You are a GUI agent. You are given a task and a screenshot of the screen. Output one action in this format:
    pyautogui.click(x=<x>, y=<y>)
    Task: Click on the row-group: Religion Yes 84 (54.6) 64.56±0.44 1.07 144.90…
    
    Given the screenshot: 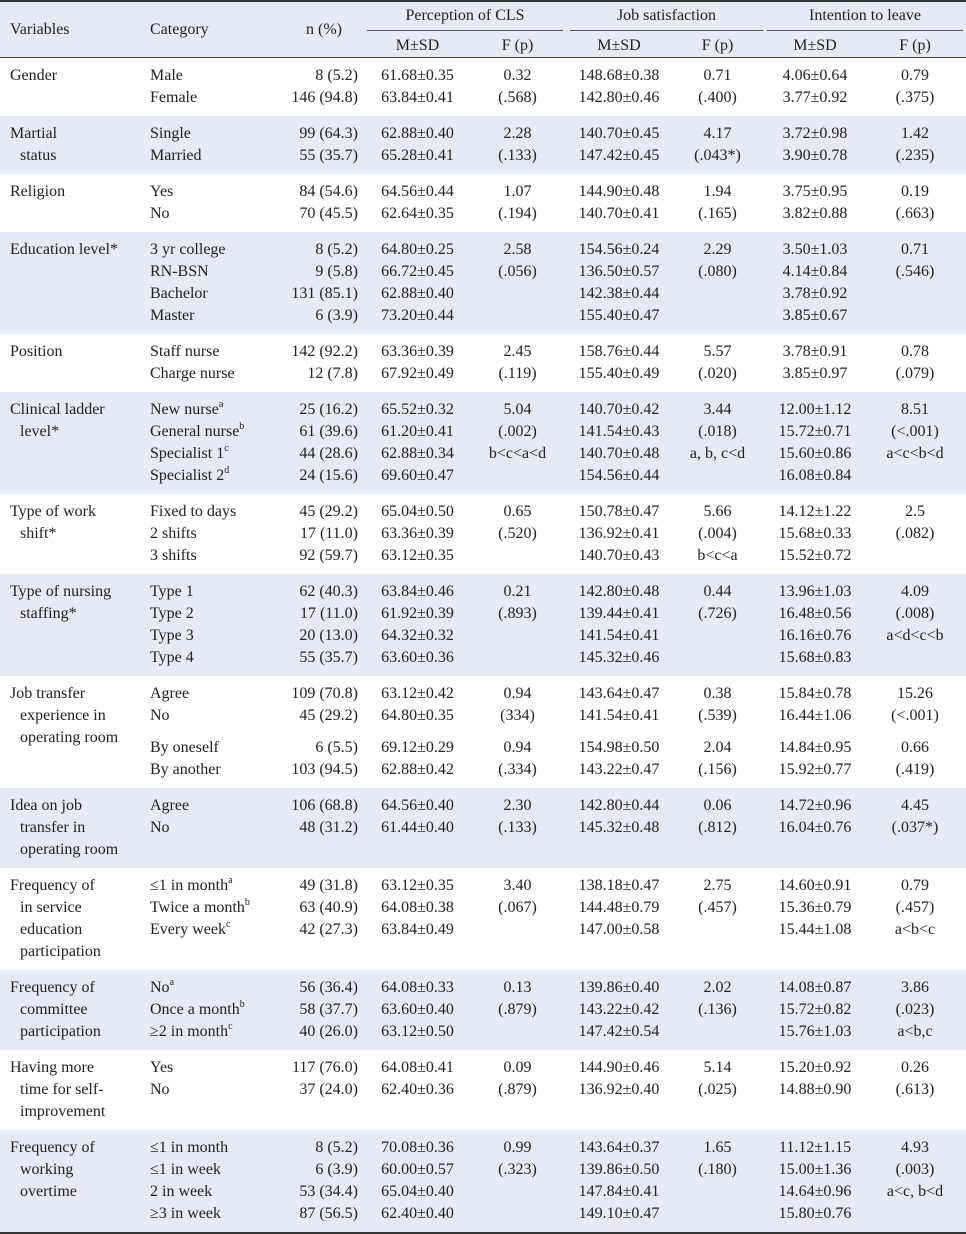 What is the action you would take?
    pyautogui.click(x=483, y=203)
    